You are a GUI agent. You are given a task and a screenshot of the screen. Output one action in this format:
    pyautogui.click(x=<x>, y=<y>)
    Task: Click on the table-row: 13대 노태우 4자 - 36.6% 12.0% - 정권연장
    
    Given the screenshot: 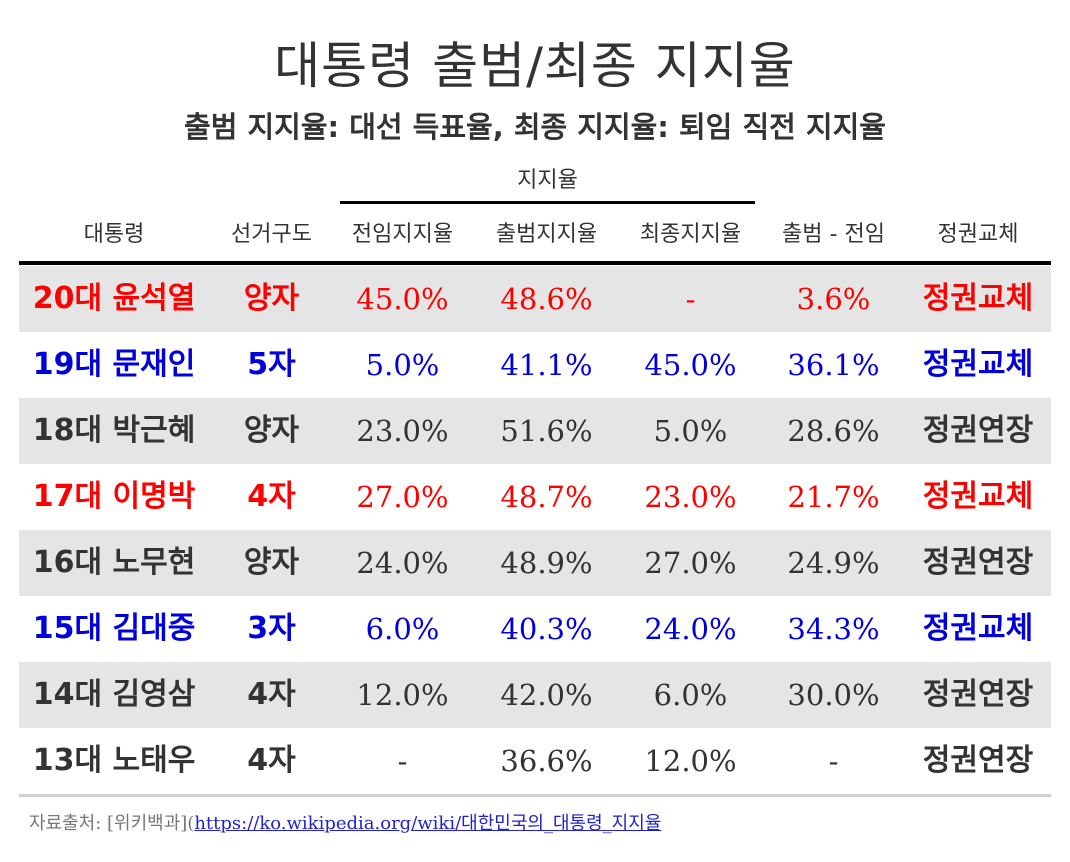 What is the action you would take?
    pyautogui.click(x=535, y=761)
    